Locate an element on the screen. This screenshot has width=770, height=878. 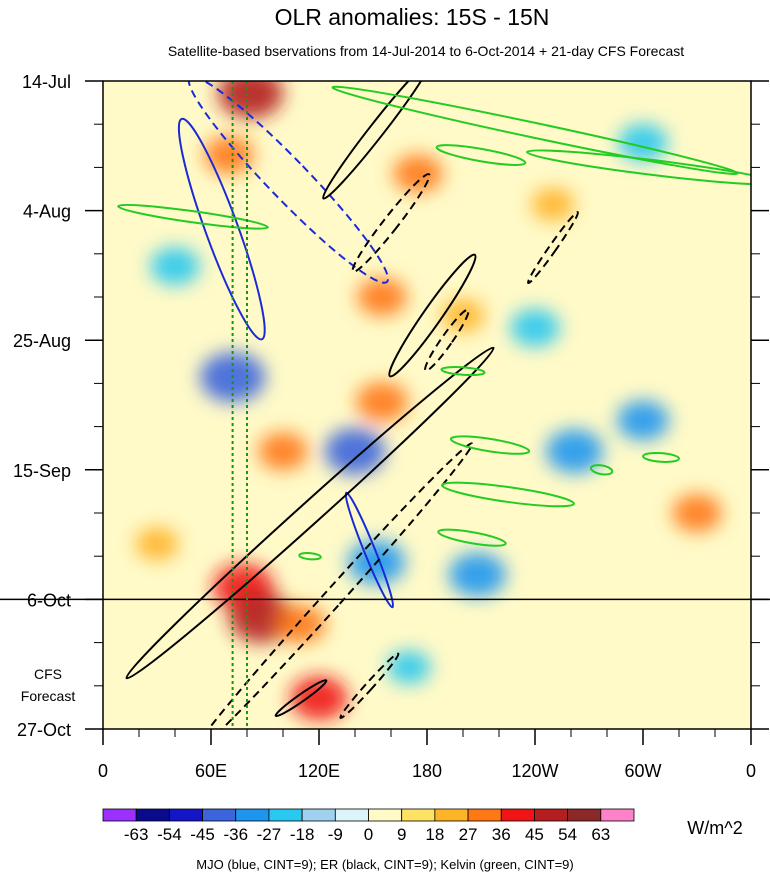
y-tick-label: 15-Sep is located at coordinates (42, 471).